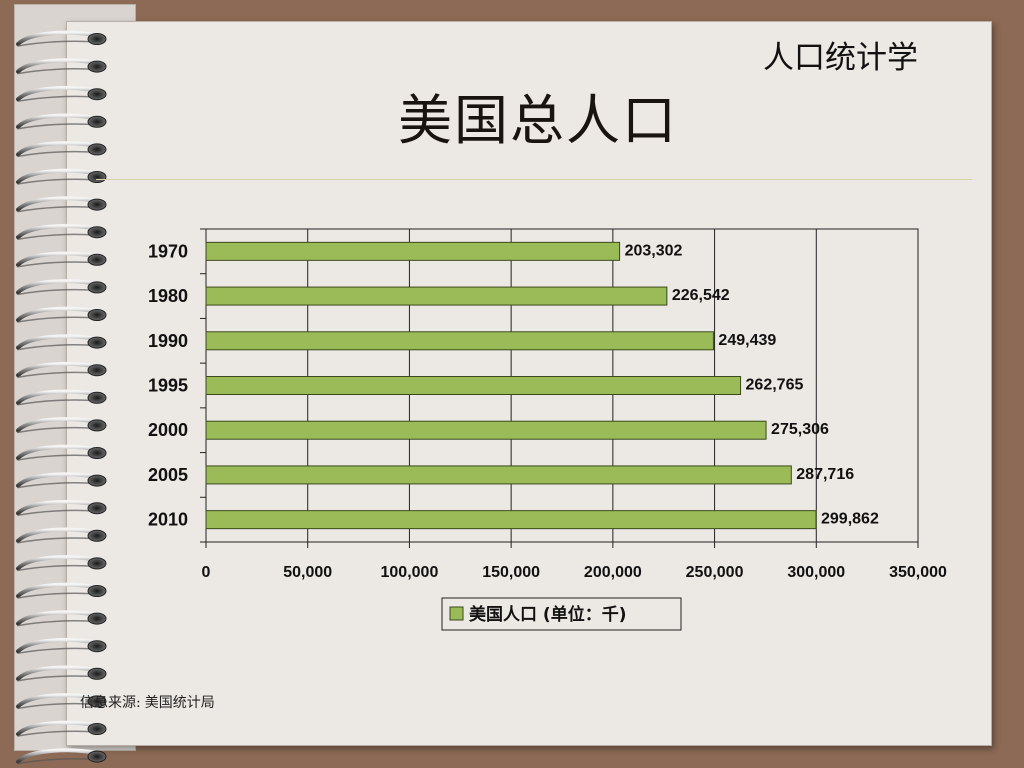  Describe the element at coordinates (168, 341) in the screenshot. I see `category-label: 1990` at that location.